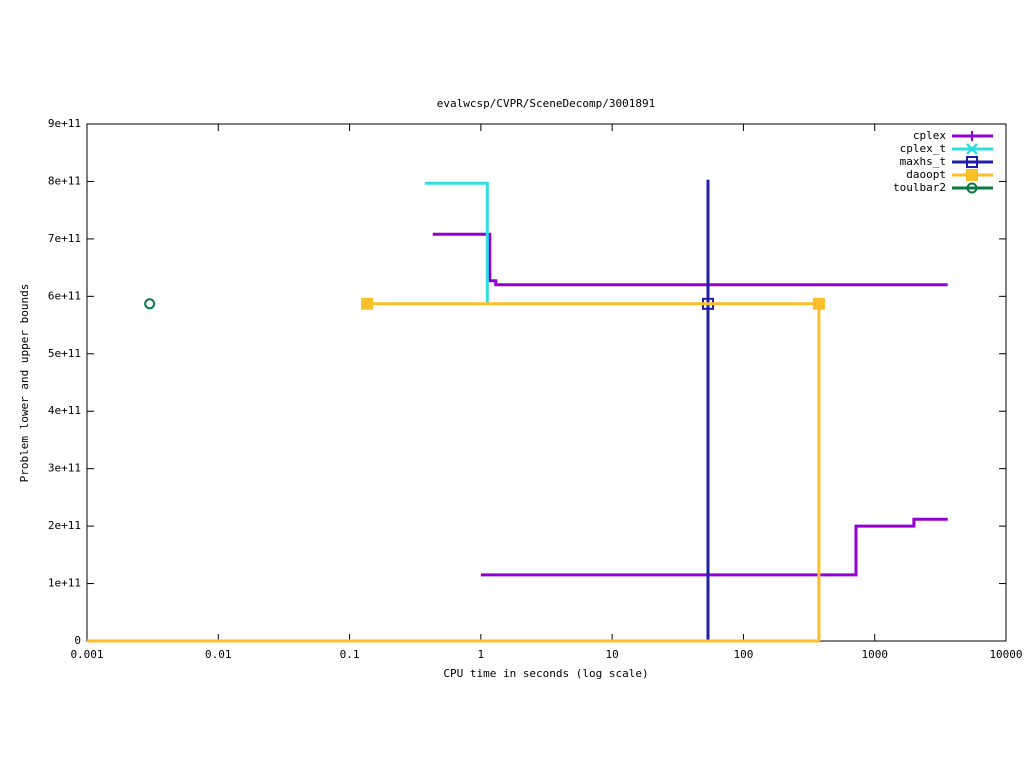  I want to click on x-tick-label: 1000, so click(874, 654).